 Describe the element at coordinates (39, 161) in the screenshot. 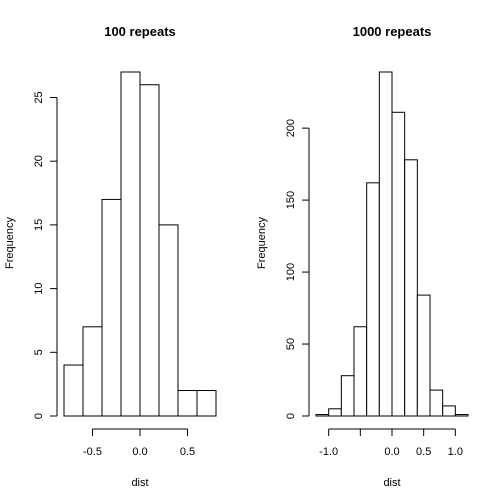

I see `y-tick-label: 20` at that location.